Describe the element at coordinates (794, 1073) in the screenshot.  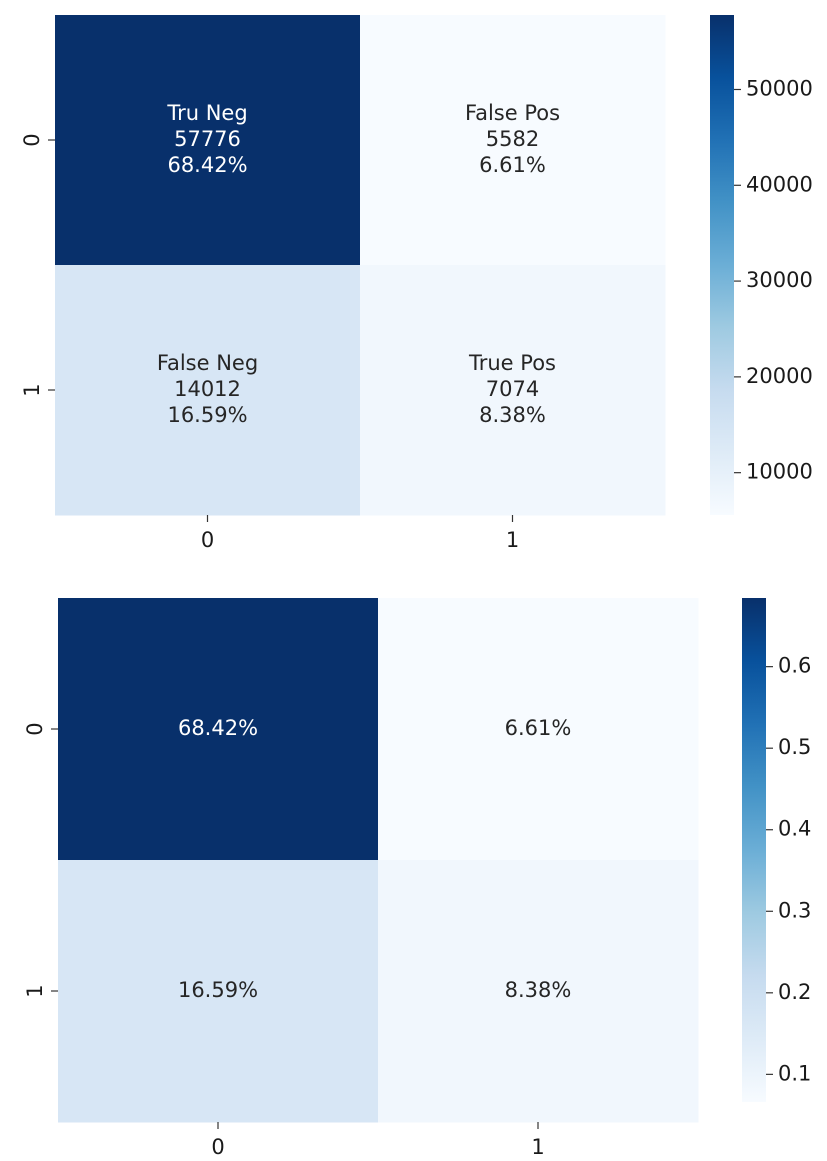
I see `colorbar-tick-label: 0.1` at that location.